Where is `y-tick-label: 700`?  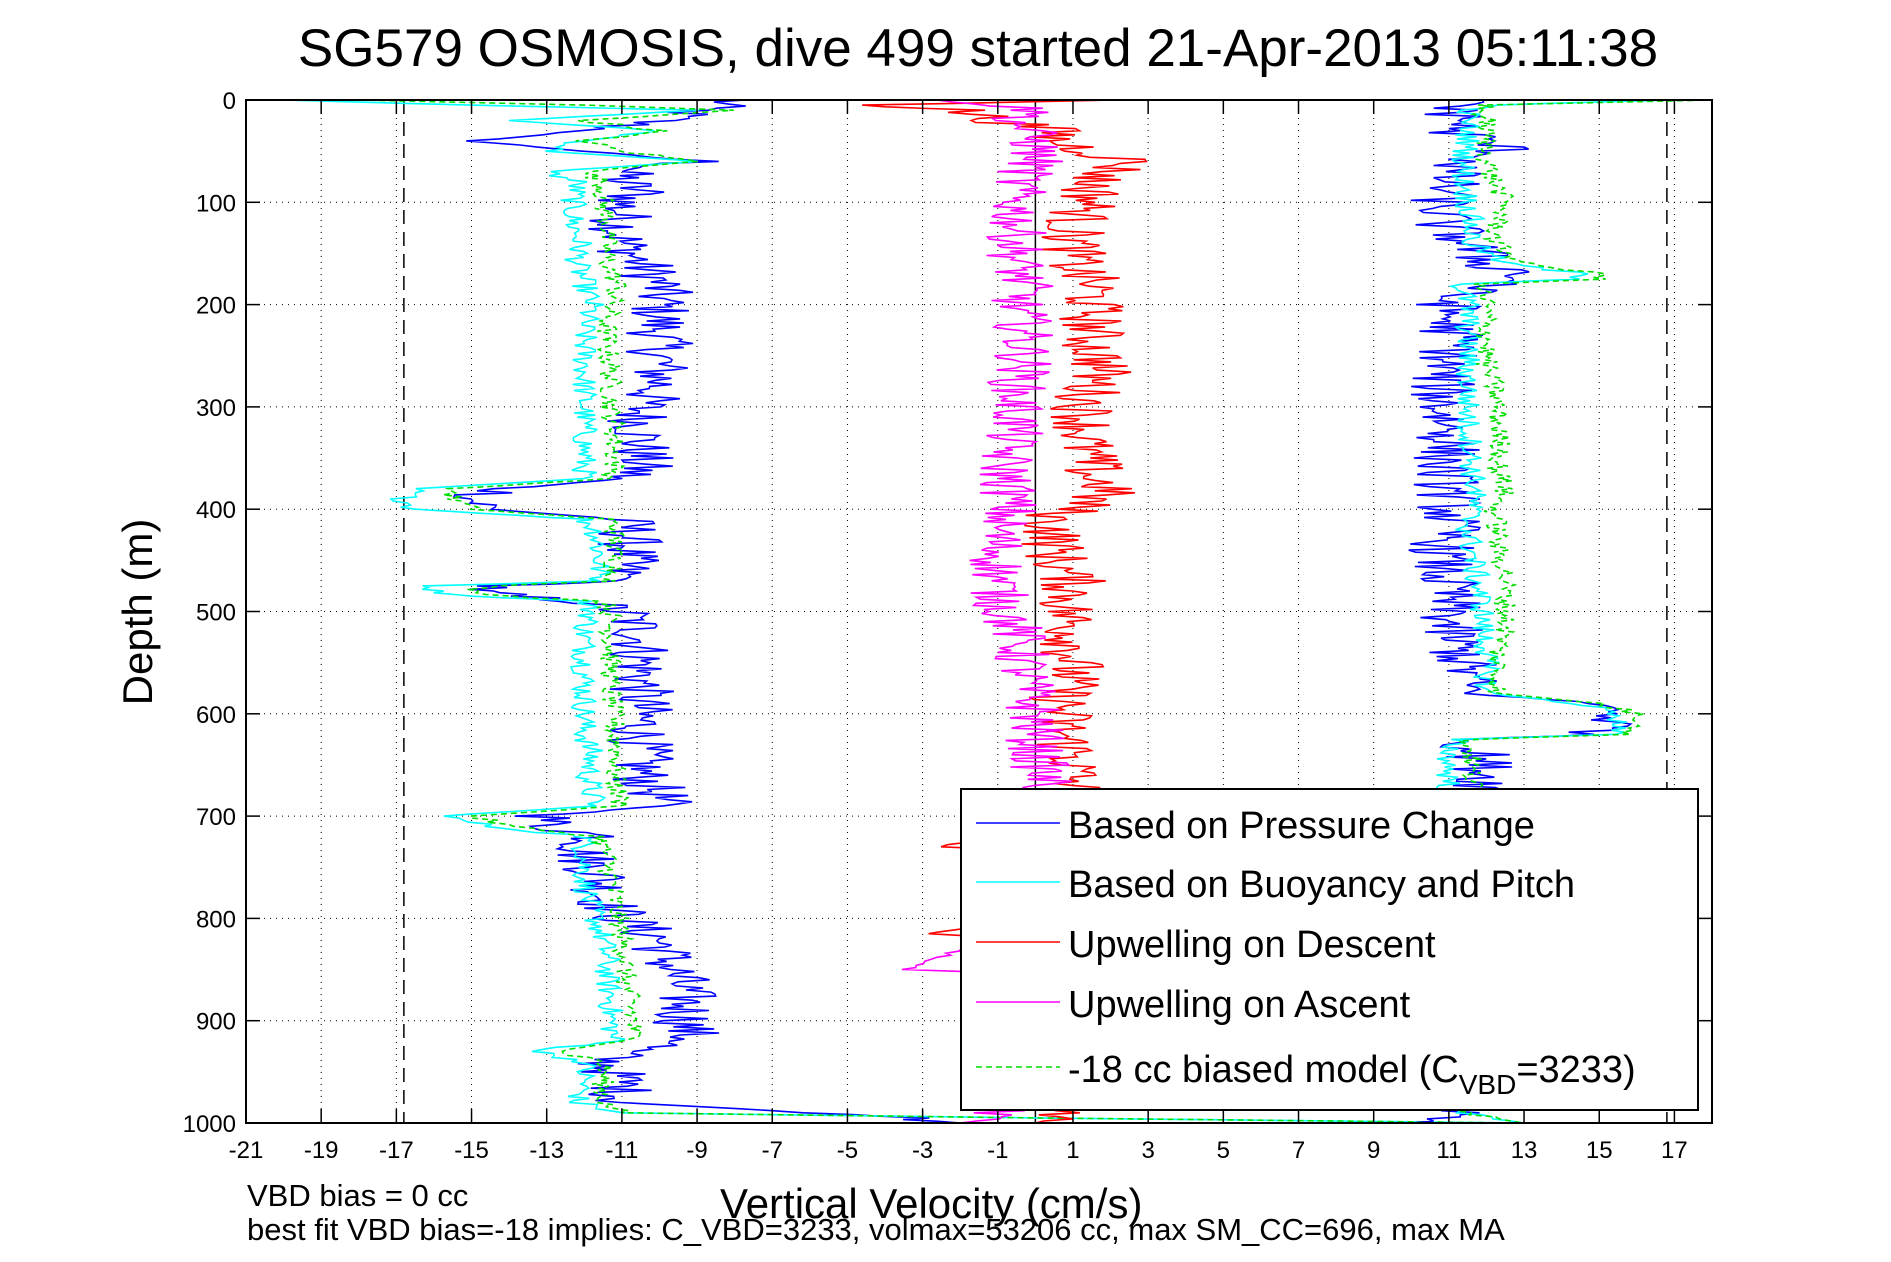
y-tick-label: 700 is located at coordinates (216, 817).